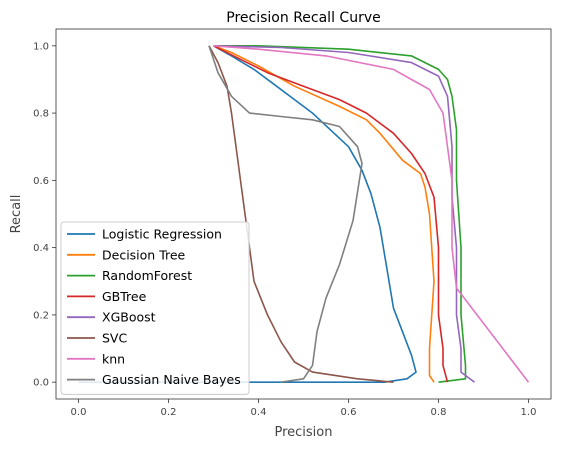 The width and height of the screenshot is (561, 449). Describe the element at coordinates (303, 18) in the screenshot. I see `chart-title: Precision Recall Curve` at that location.